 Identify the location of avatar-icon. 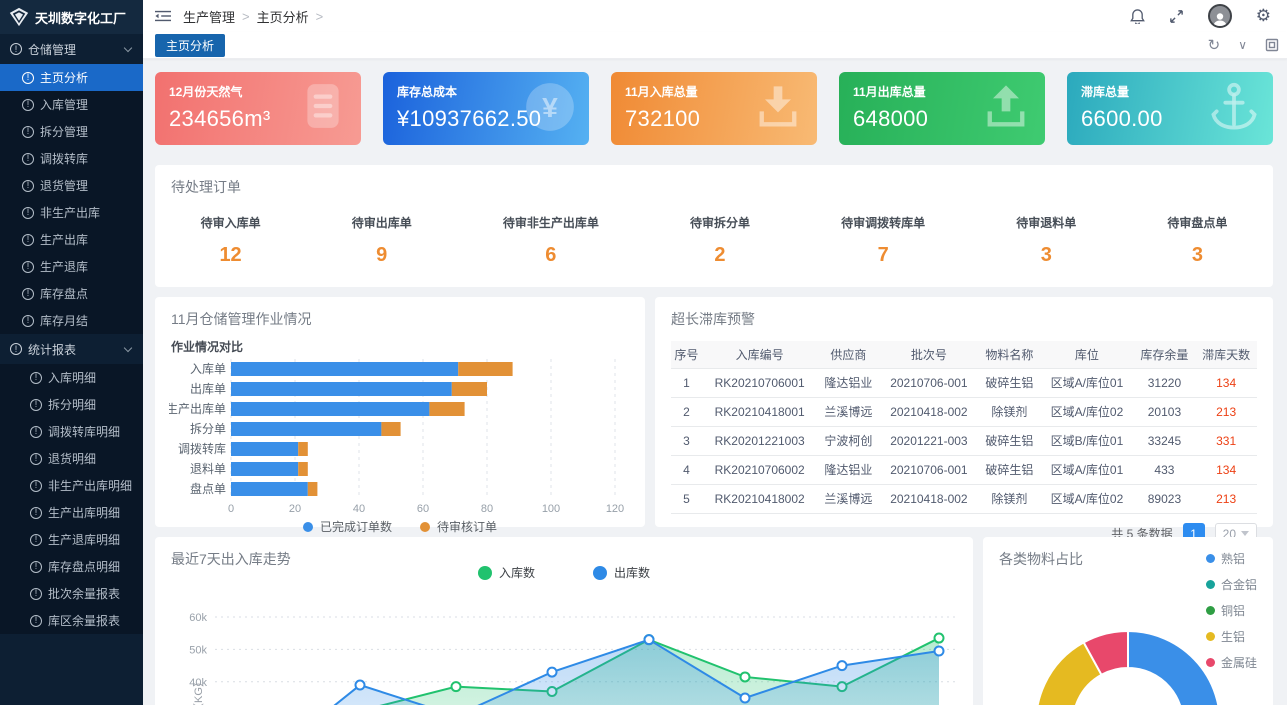
(1219, 16).